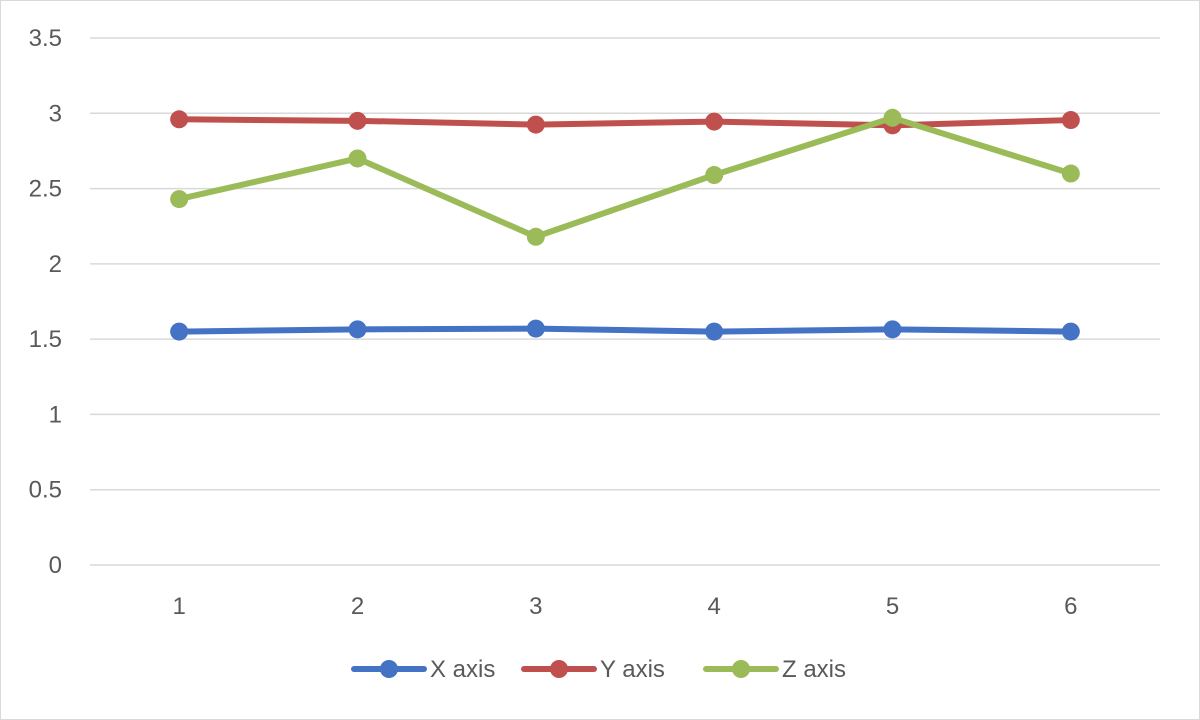 The image size is (1200, 720). What do you see at coordinates (1070, 606) in the screenshot?
I see `x-tick-label: 6` at bounding box center [1070, 606].